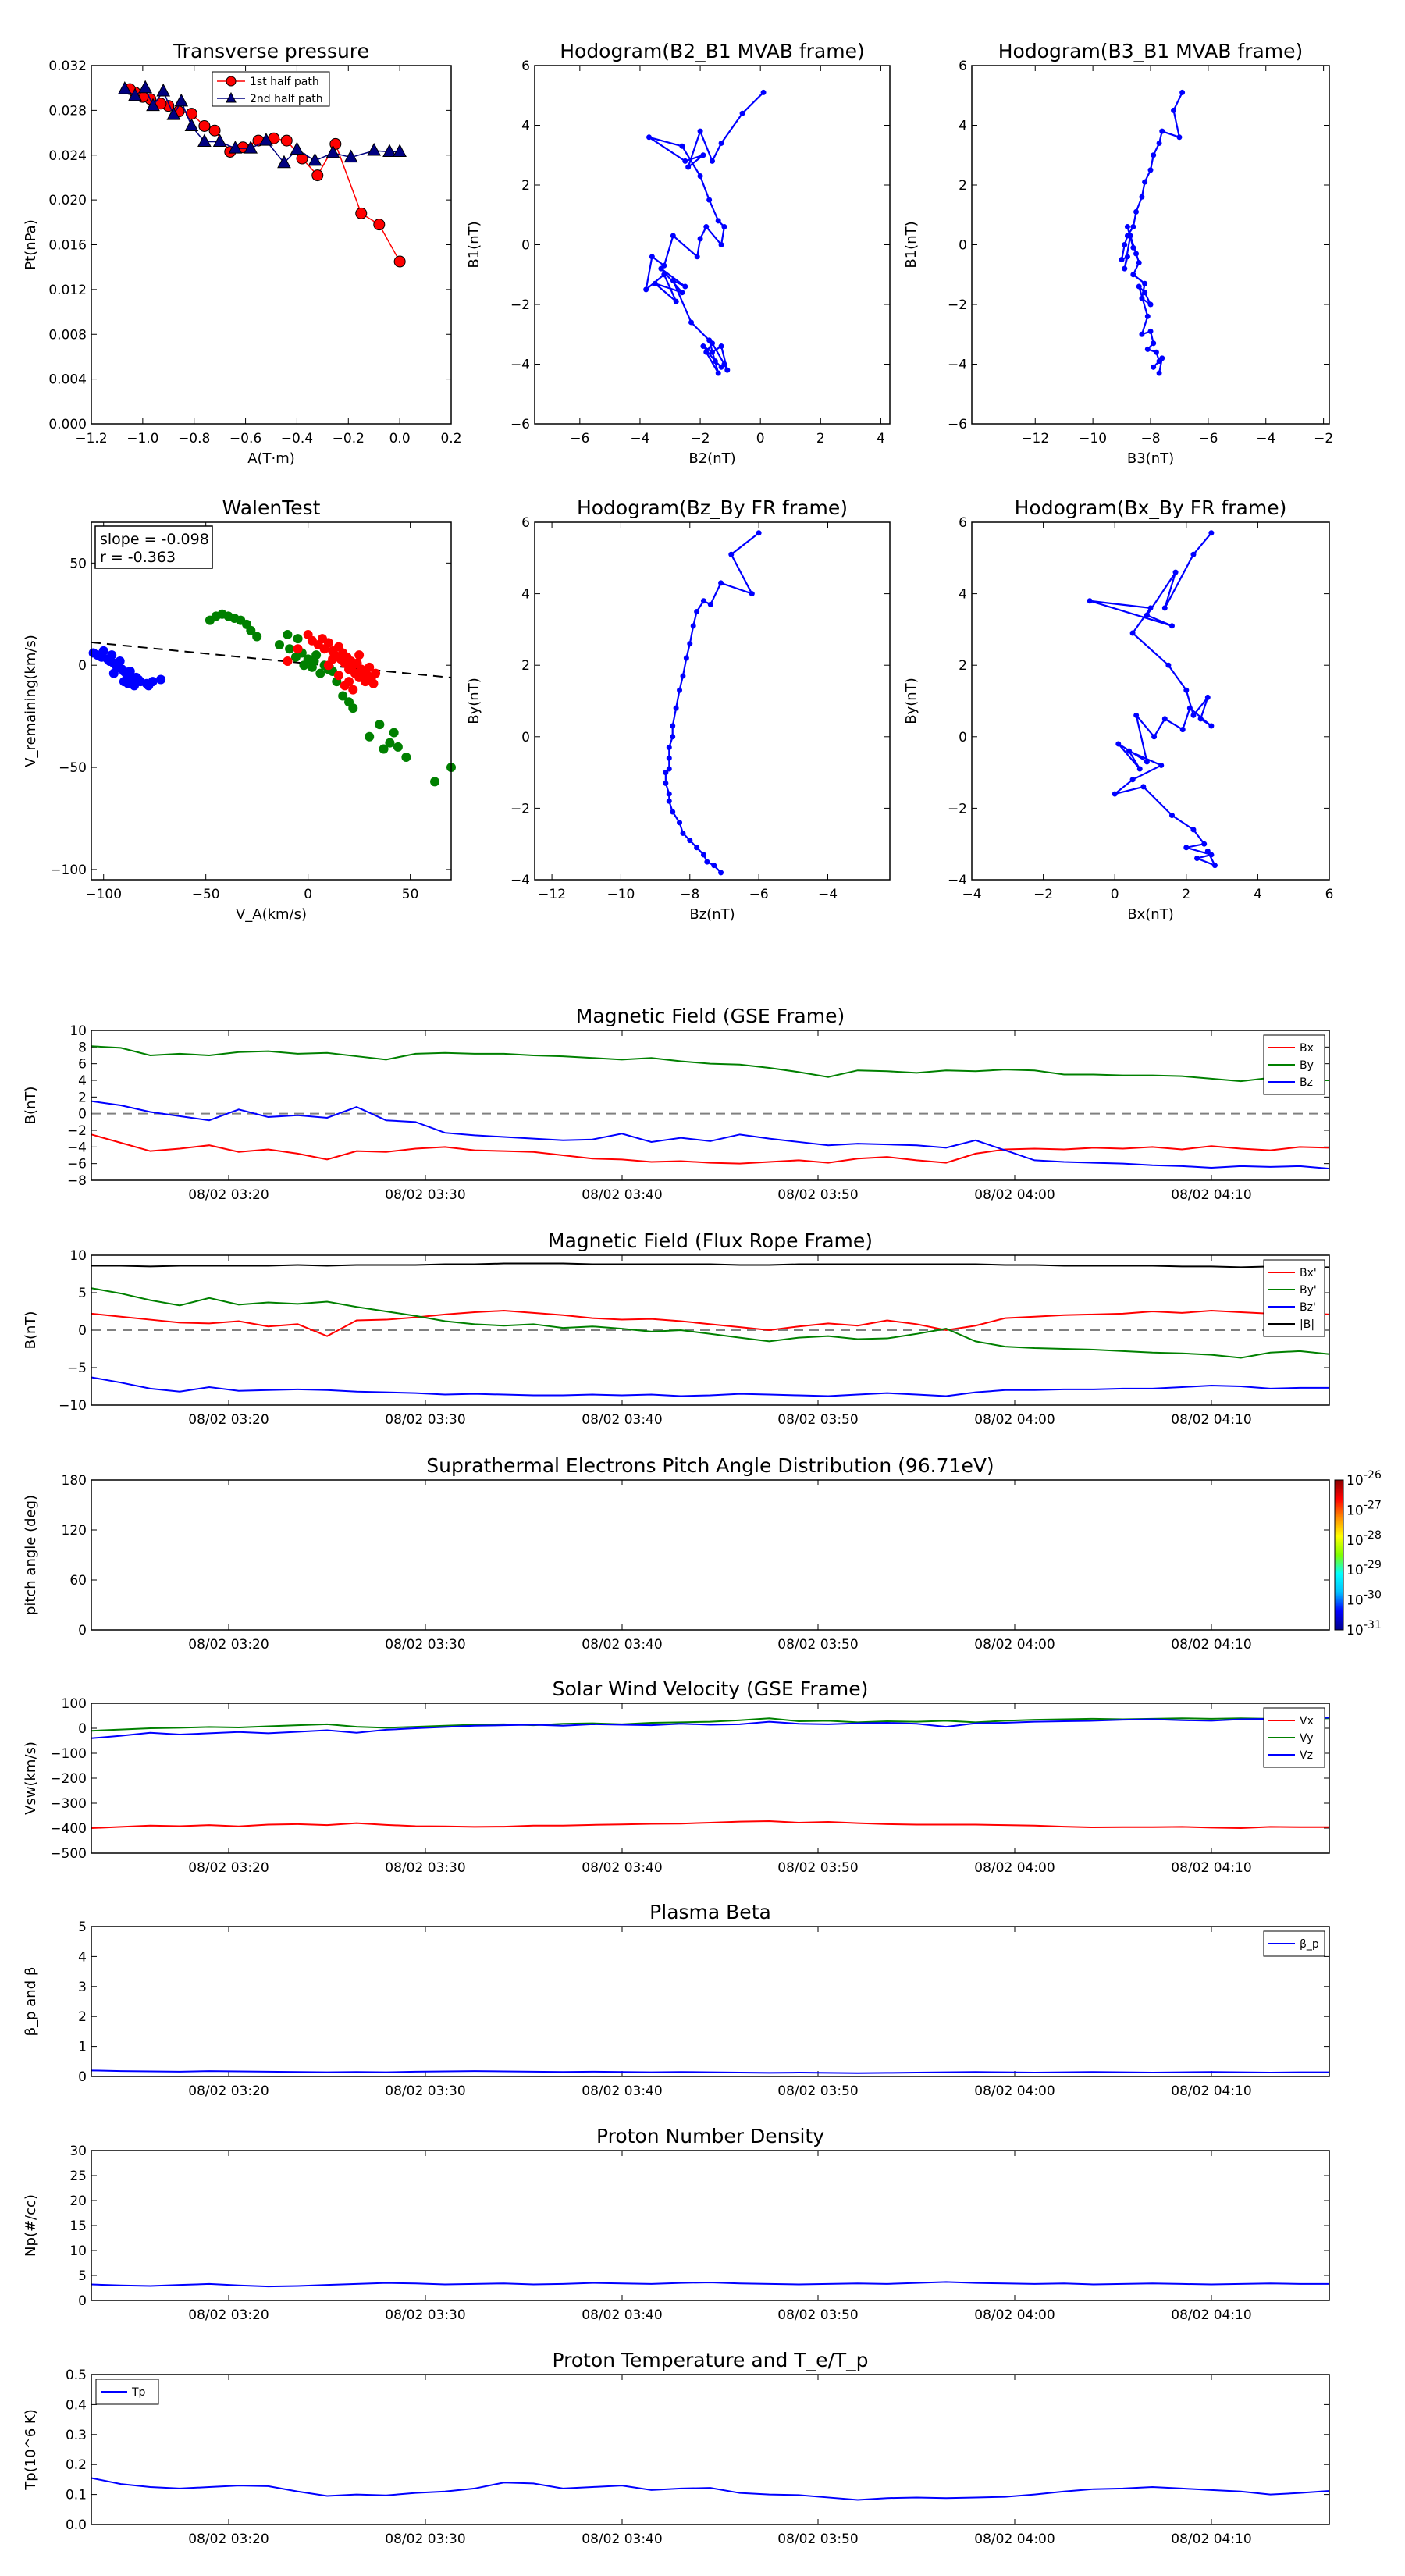 The width and height of the screenshot is (1405, 2576). I want to click on x-tick-label: −1.2, so click(91, 439).